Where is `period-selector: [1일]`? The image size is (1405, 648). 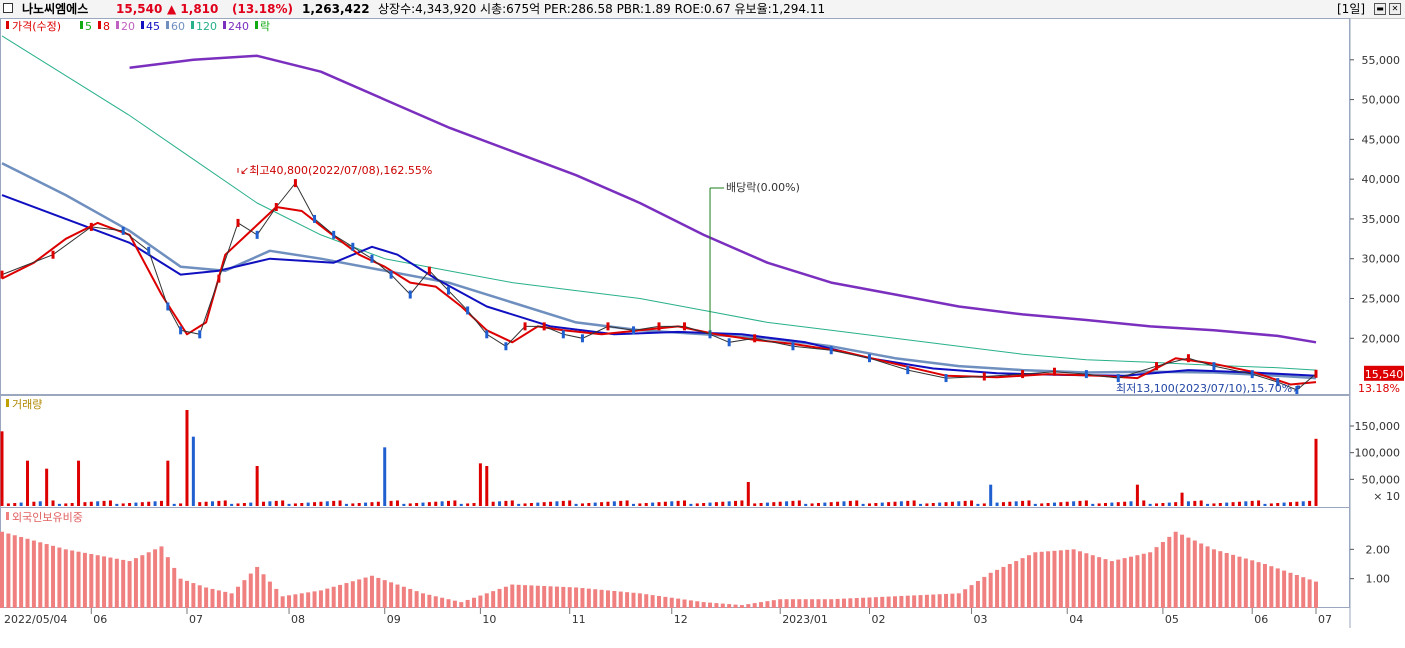 period-selector: [1일] is located at coordinates (1351, 9).